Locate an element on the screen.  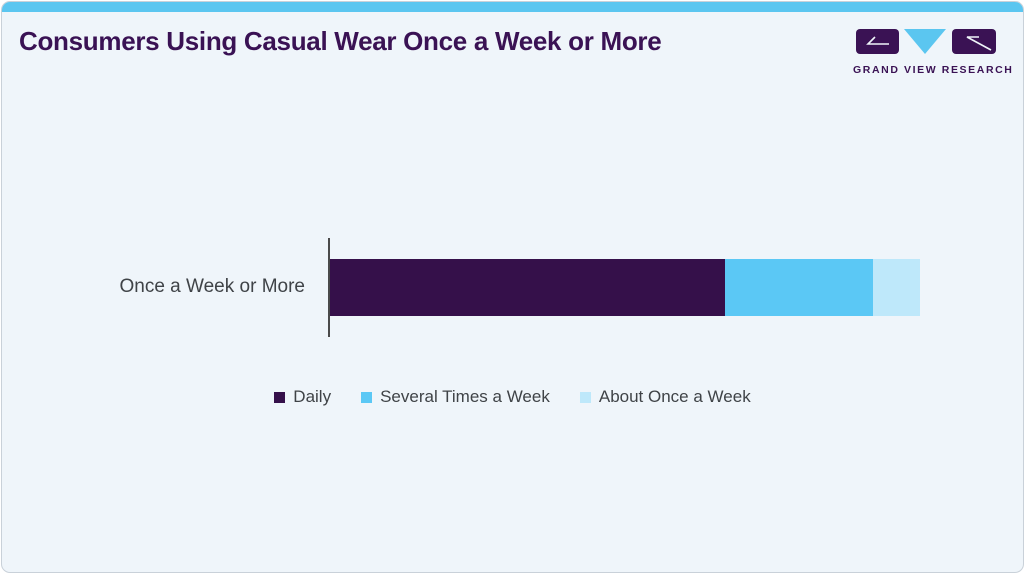
legend-item-daily: Daily is located at coordinates (302, 397).